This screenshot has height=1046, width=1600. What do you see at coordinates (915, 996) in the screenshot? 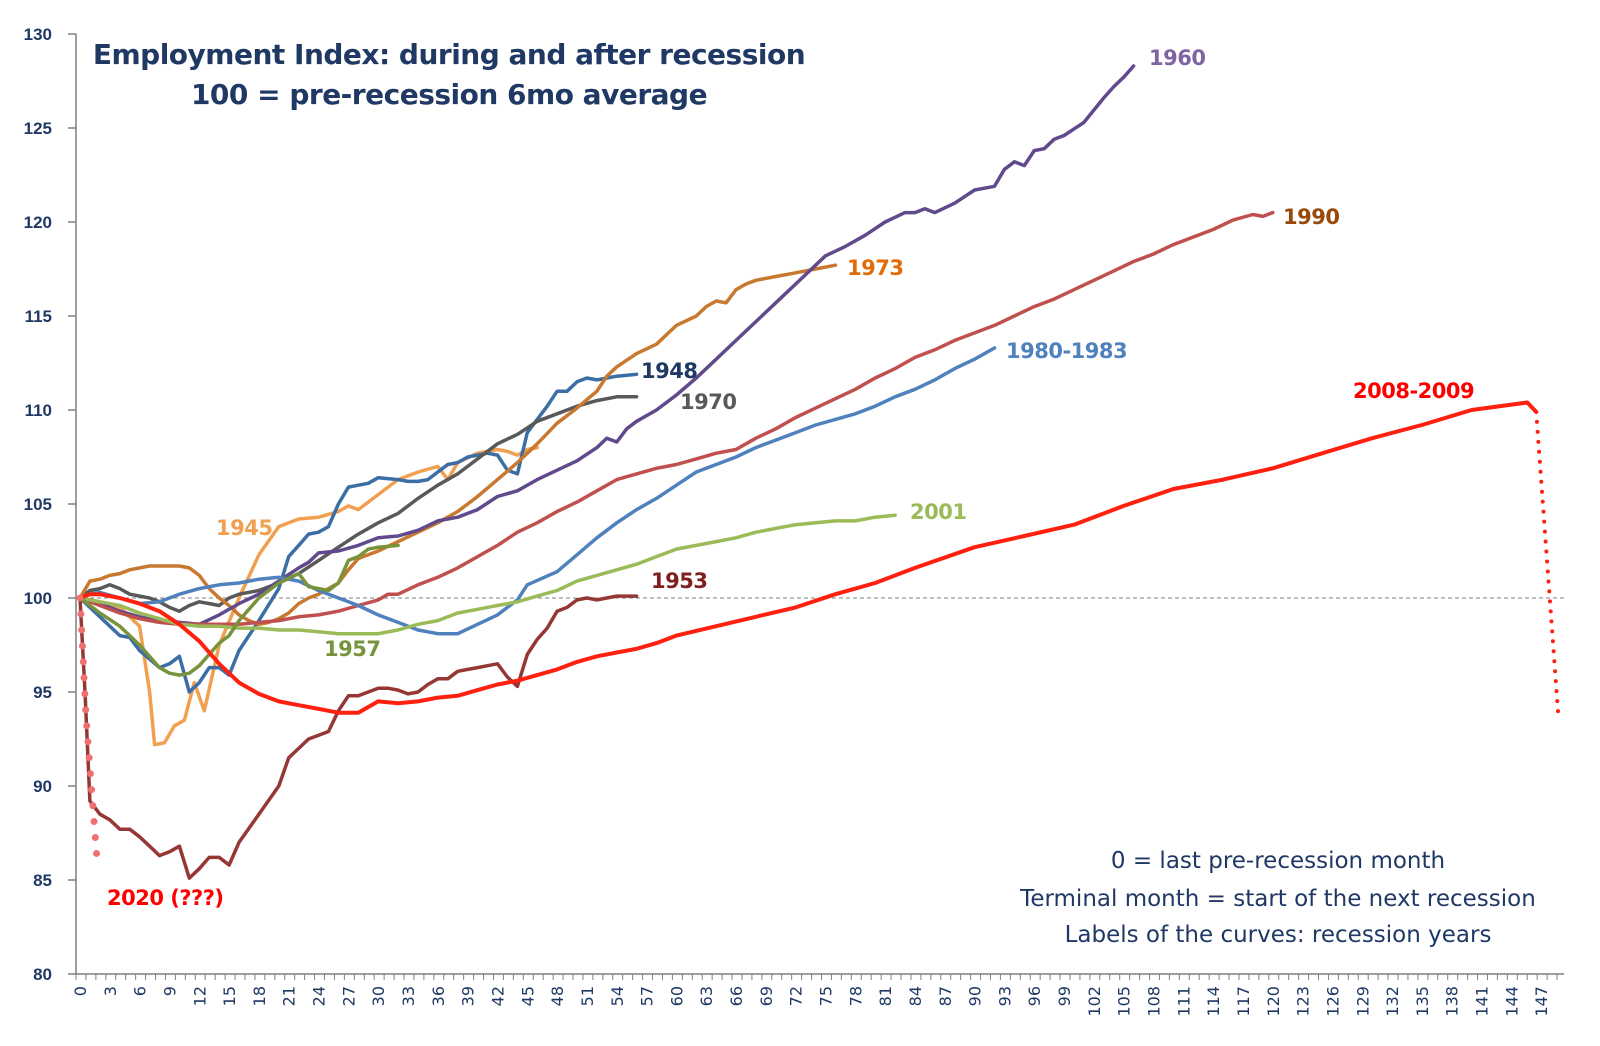
I see `x-tick-label: 84` at bounding box center [915, 996].